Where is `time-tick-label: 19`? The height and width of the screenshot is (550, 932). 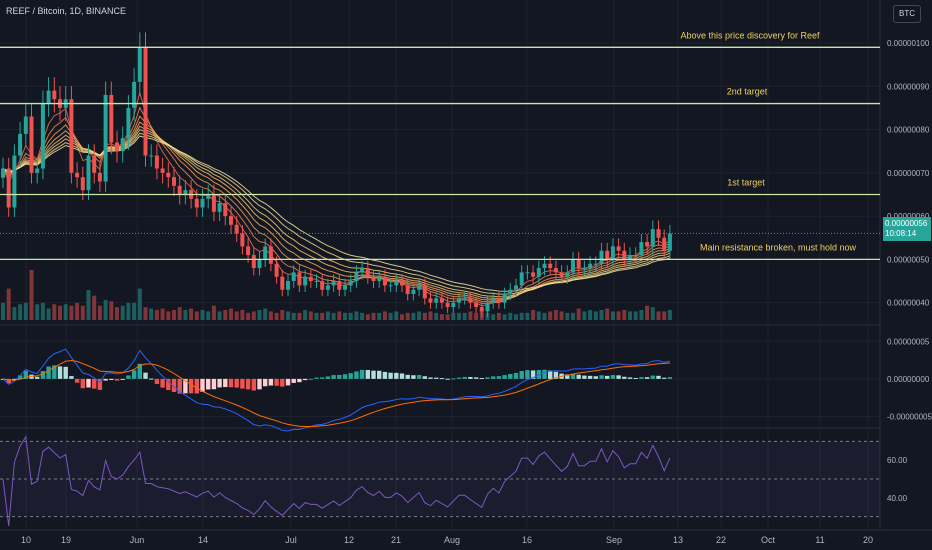
time-tick-label: 19 is located at coordinates (66, 540).